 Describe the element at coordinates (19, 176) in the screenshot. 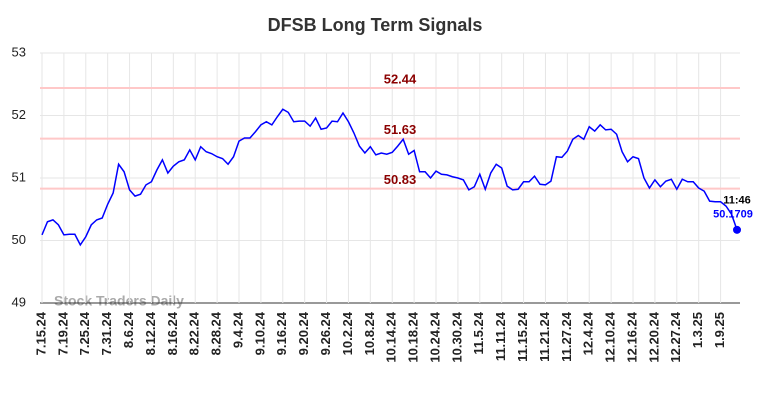

I see `y-tick-label: 51` at that location.